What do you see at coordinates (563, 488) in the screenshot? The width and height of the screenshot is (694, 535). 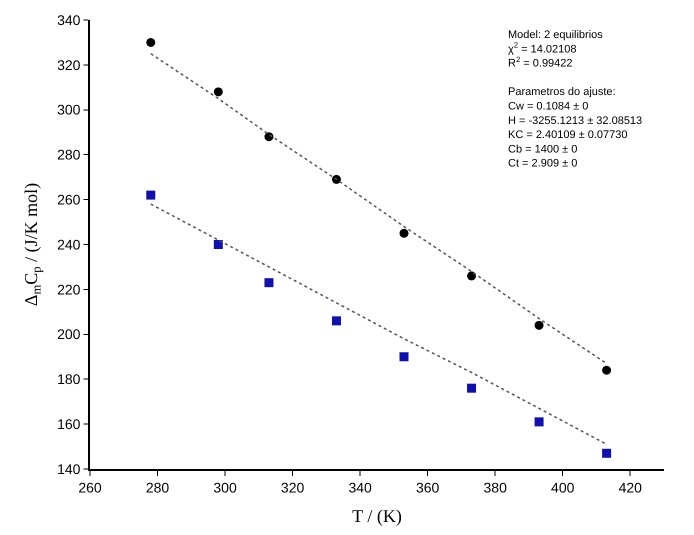 I see `x-tick-label: 400` at bounding box center [563, 488].